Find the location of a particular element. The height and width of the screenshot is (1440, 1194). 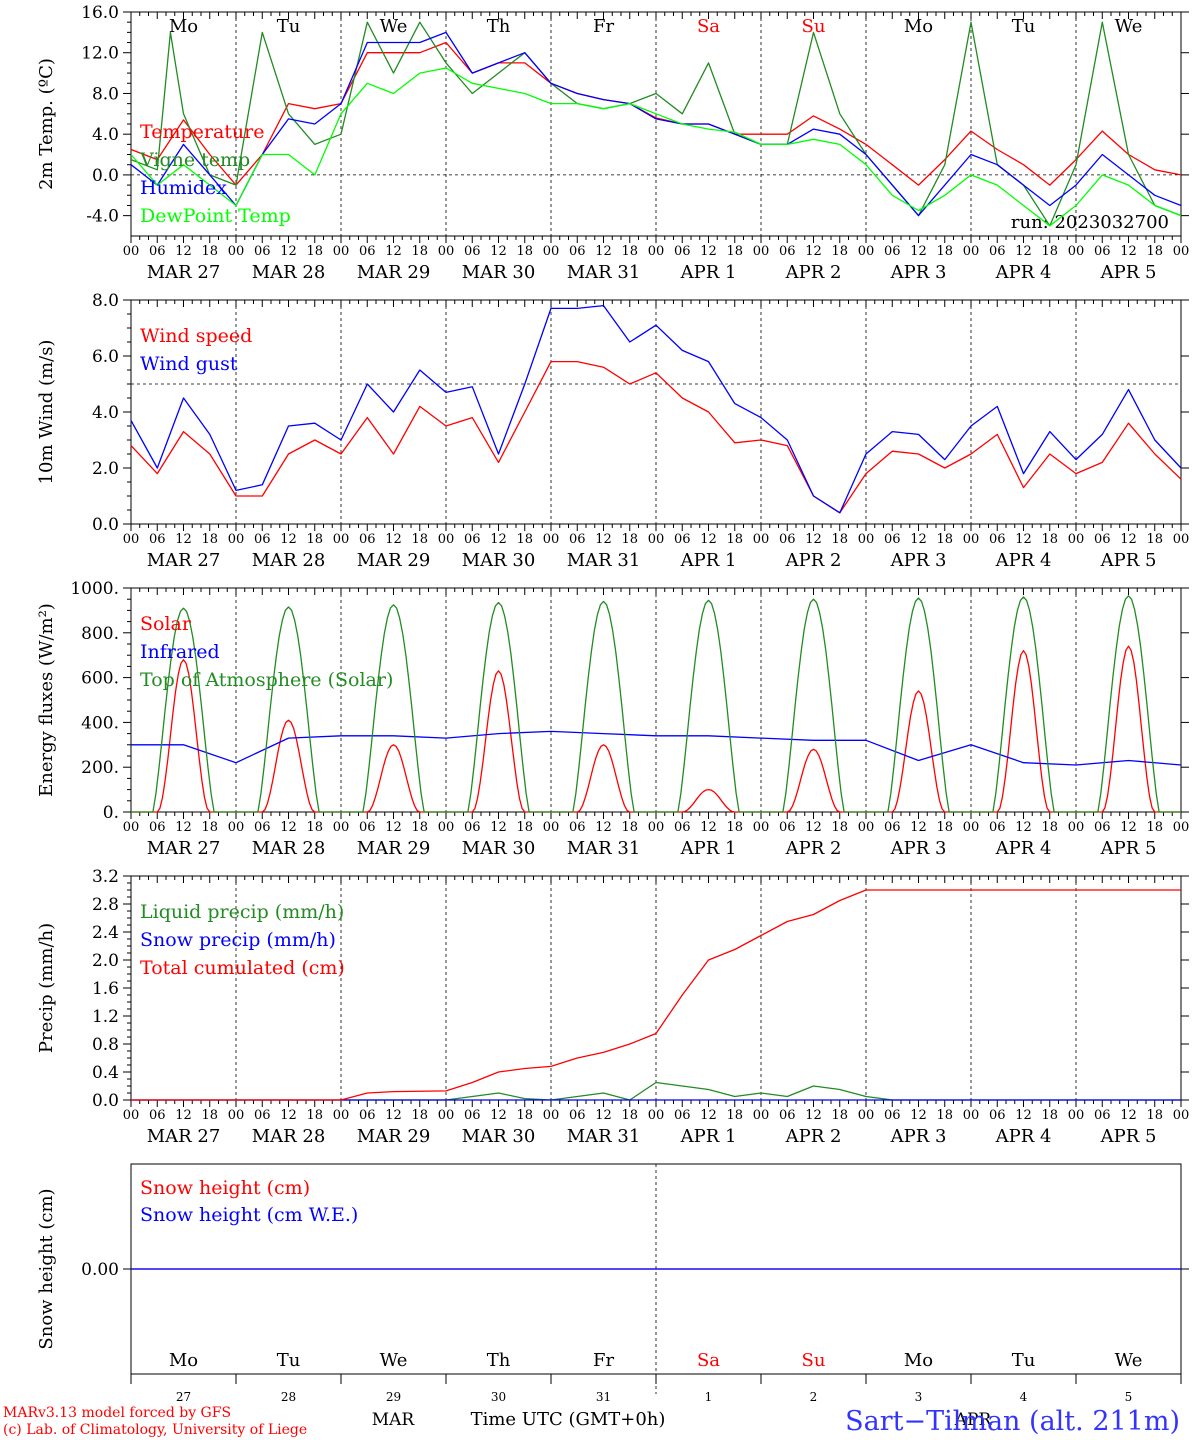

legend-entry: Snow precip (mm/h) is located at coordinates (238, 940).